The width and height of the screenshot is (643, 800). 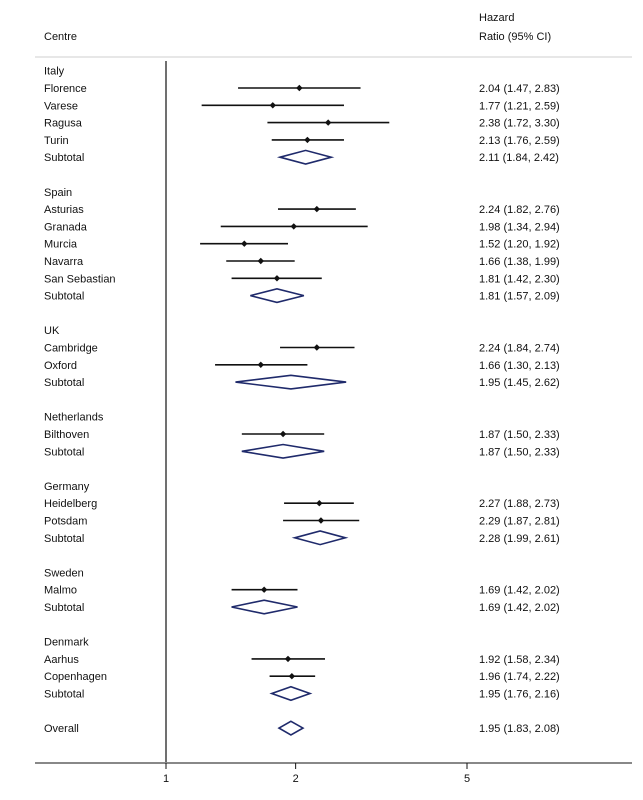 I want to click on row-label: Varese, so click(x=61, y=106).